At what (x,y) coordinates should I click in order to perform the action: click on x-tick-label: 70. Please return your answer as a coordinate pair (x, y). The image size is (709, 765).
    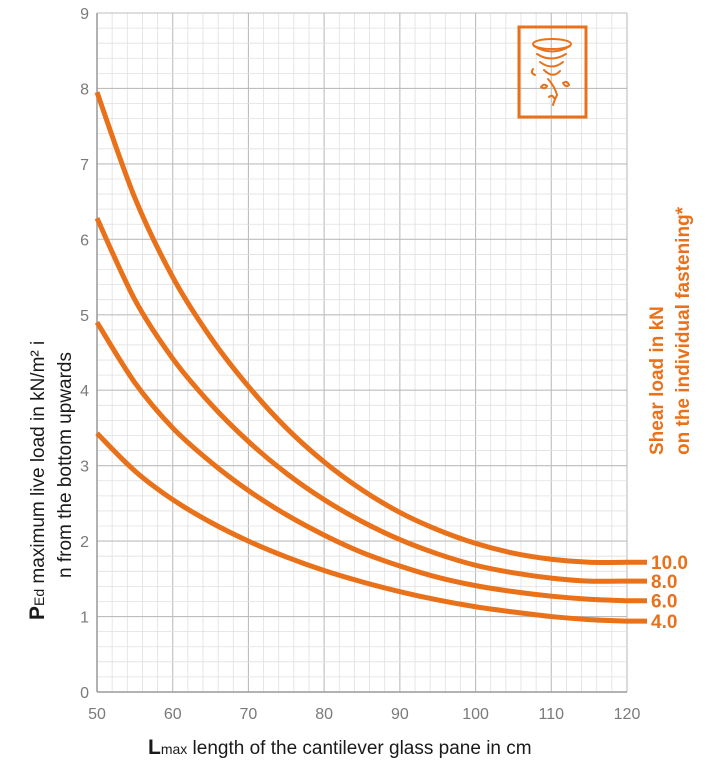
    Looking at the image, I should click on (249, 714).